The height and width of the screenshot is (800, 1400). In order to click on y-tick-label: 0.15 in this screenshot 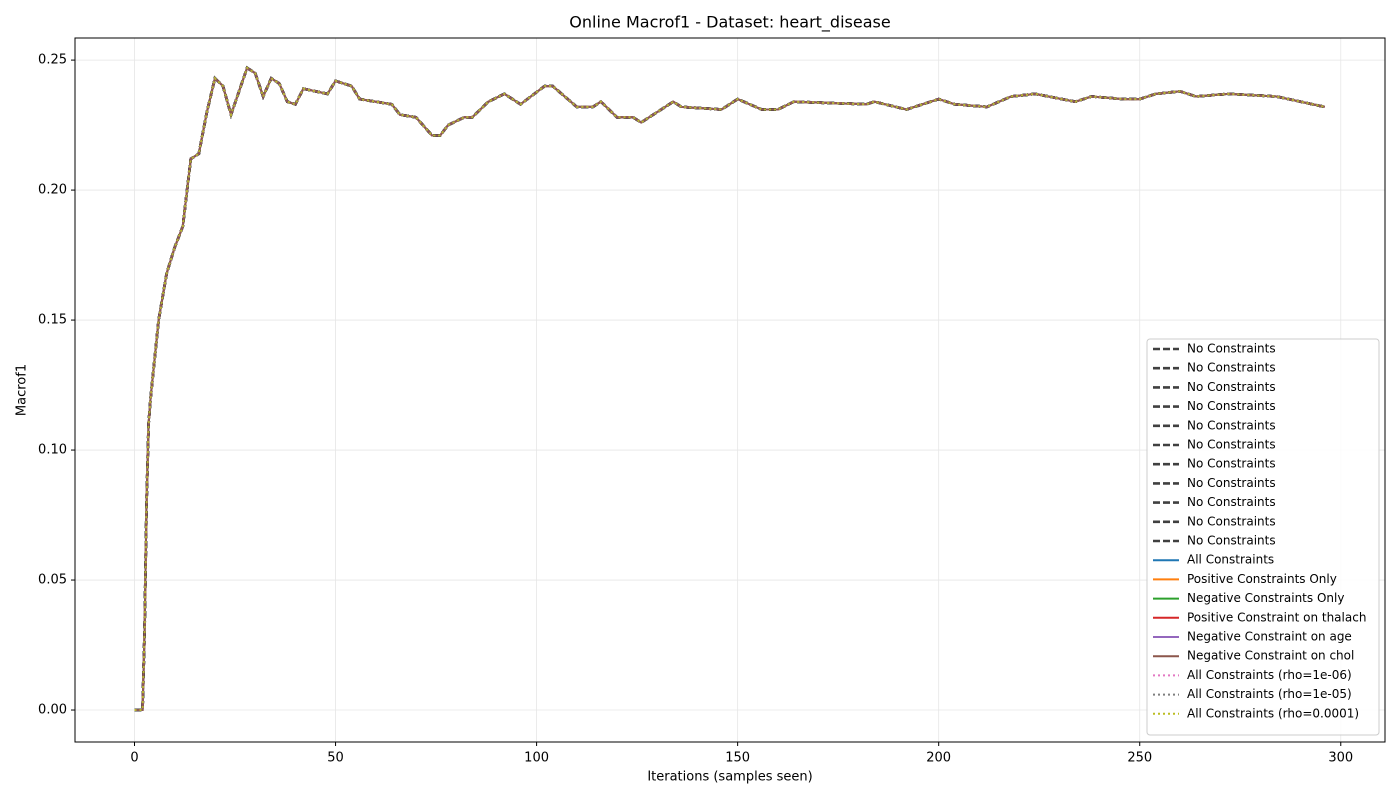, I will do `click(52, 320)`.